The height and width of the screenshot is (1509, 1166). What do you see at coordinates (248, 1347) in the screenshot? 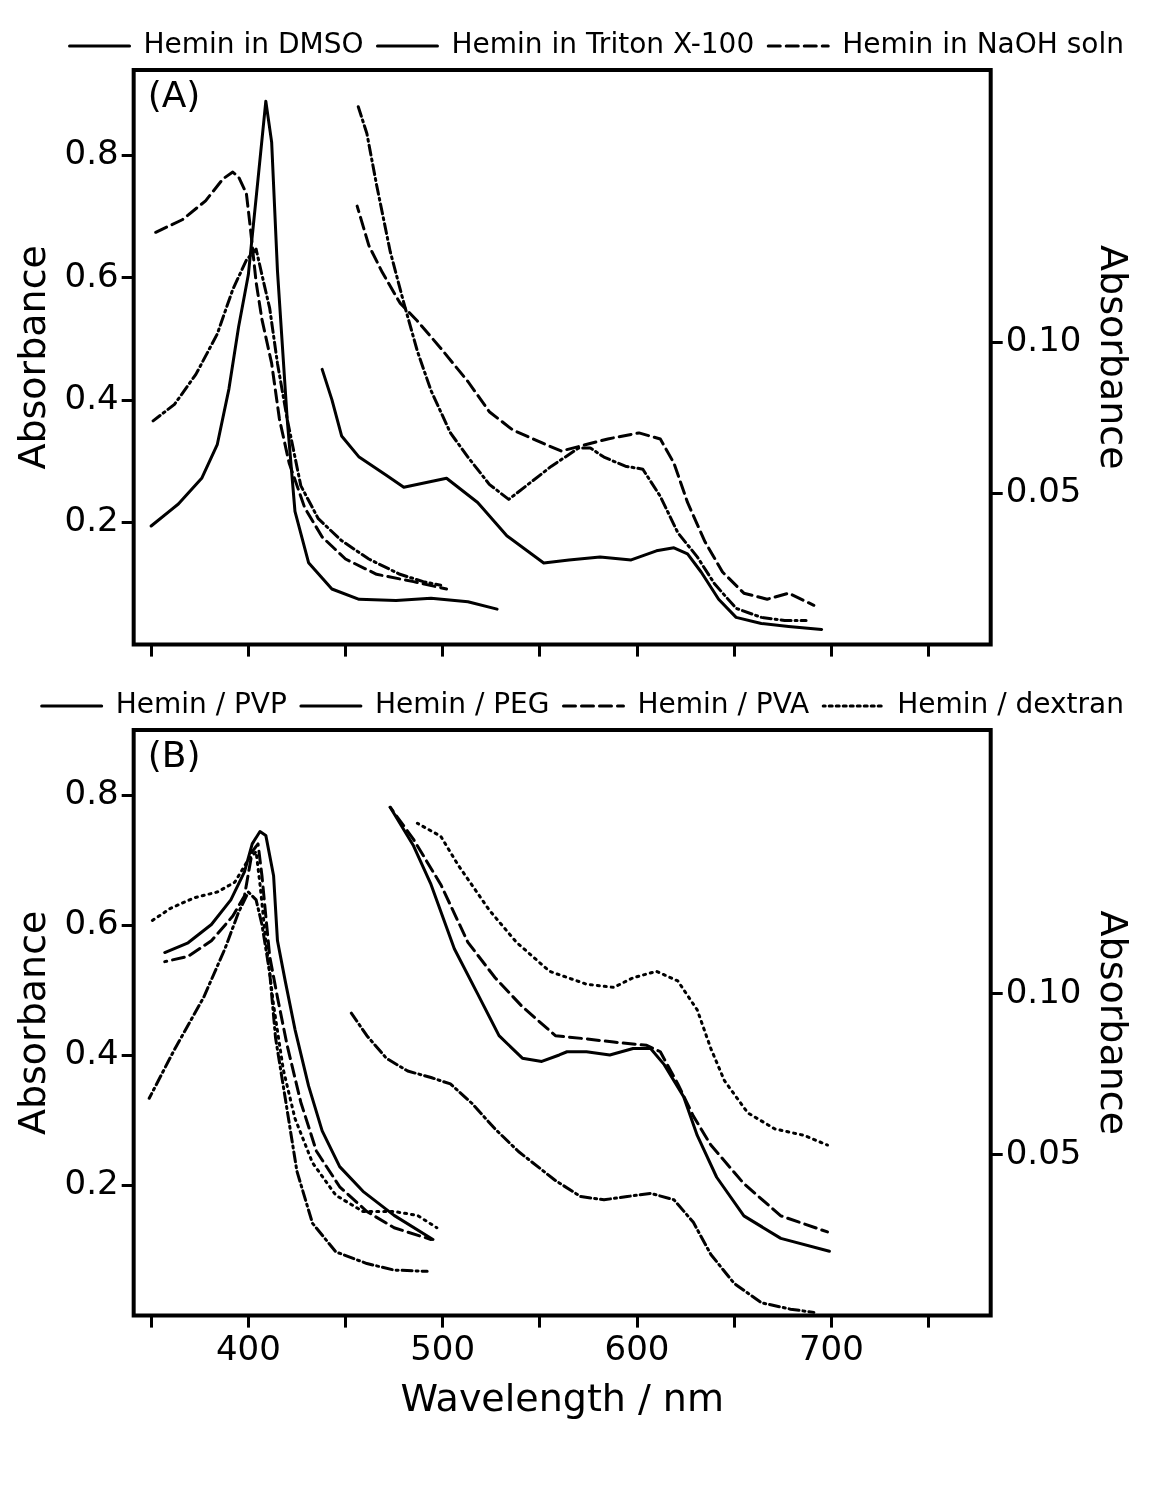
I see `x-tick-label: 400` at bounding box center [248, 1347].